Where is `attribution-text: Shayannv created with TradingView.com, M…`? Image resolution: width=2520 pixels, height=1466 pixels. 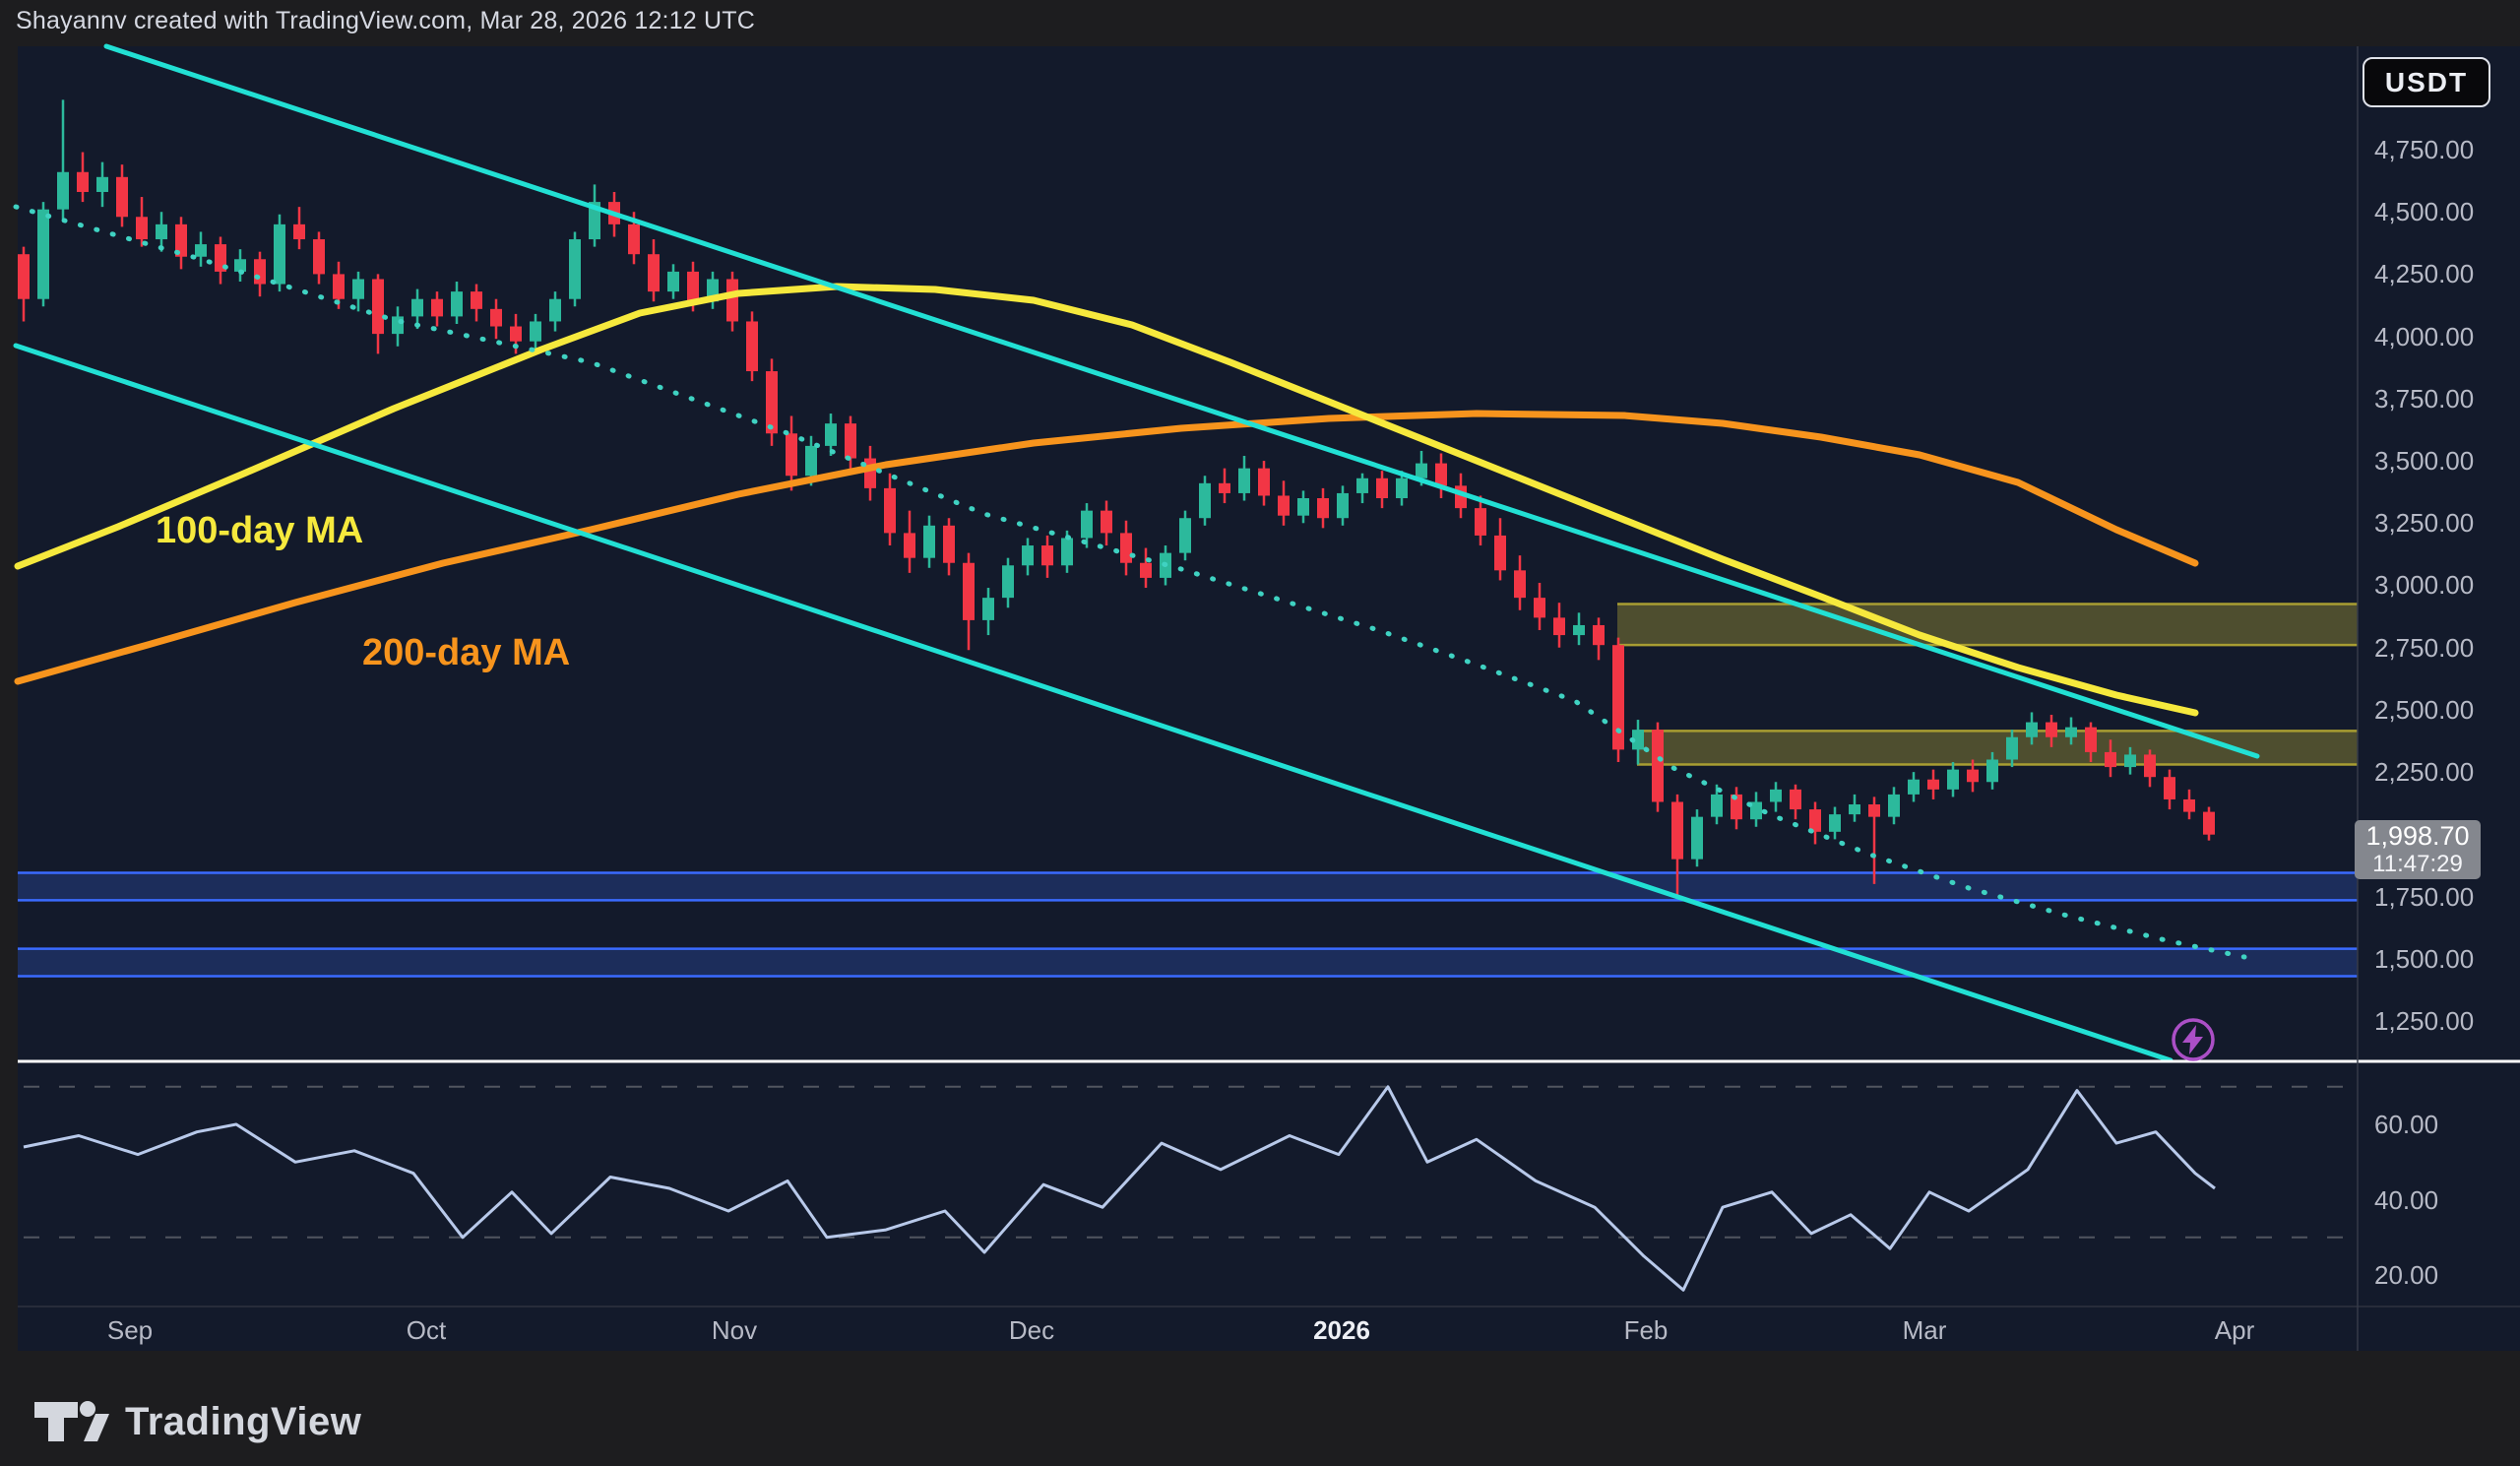 attribution-text: Shayannv created with TradingView.com, M… is located at coordinates (386, 21).